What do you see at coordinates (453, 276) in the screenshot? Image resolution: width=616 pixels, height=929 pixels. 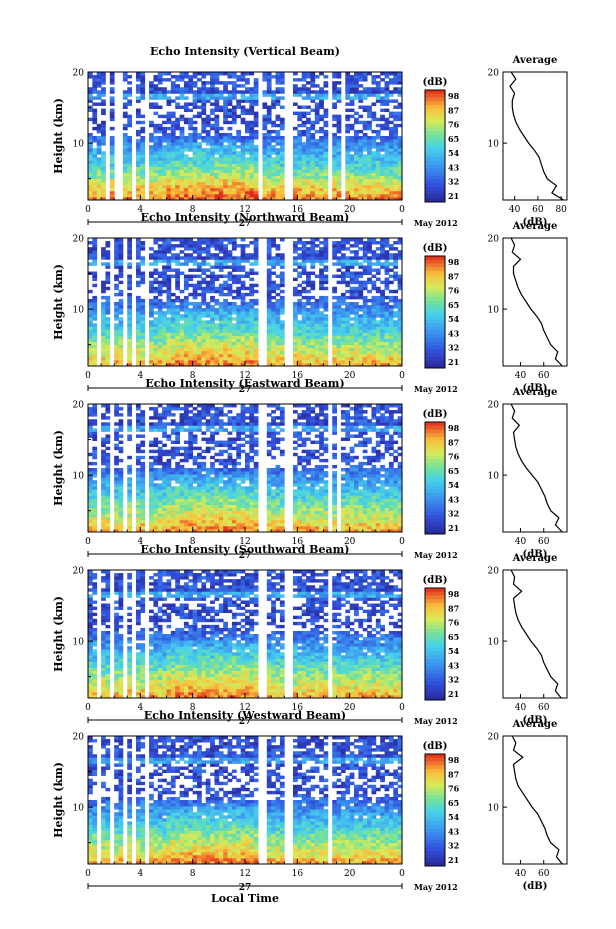 I see `colorbar-tick-label: 87` at bounding box center [453, 276].